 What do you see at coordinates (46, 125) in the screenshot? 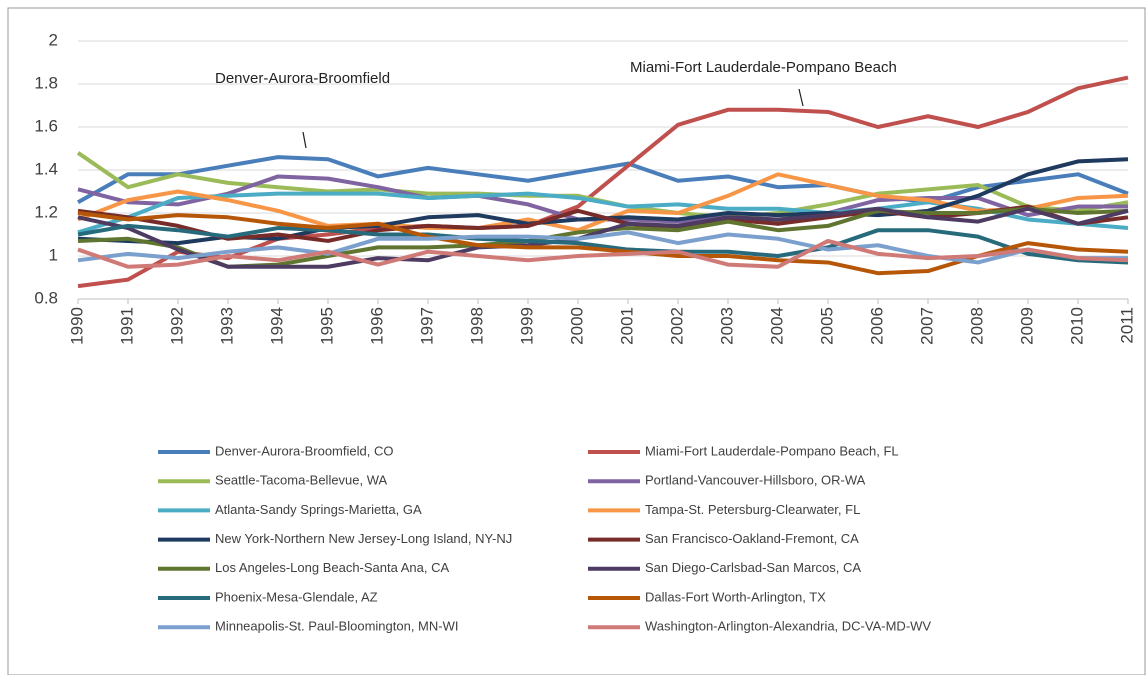
I see `y-tick-label: 1.6` at bounding box center [46, 125].